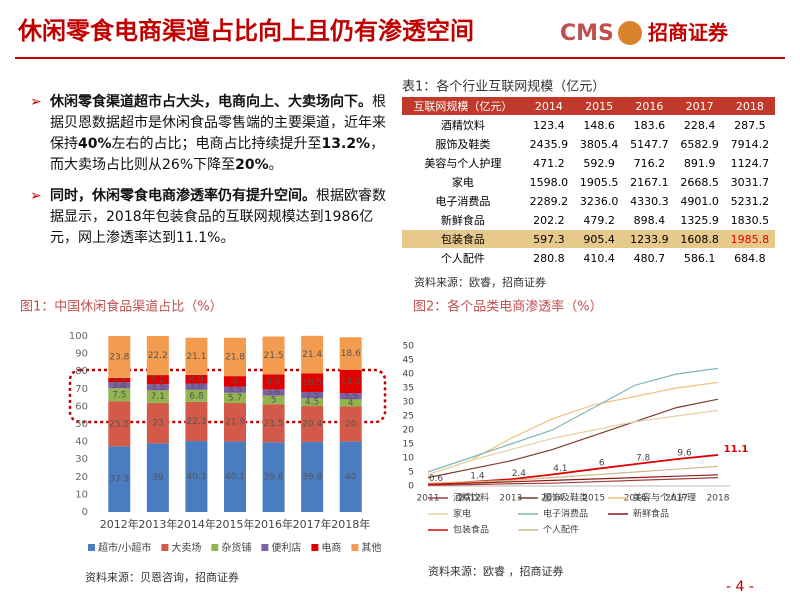 Image resolution: width=800 pixels, height=600 pixels. Describe the element at coordinates (211, 102) in the screenshot. I see `bullet-text: 休闲零食渠道超市占大头，电商向上、大卖场向下。` at that location.